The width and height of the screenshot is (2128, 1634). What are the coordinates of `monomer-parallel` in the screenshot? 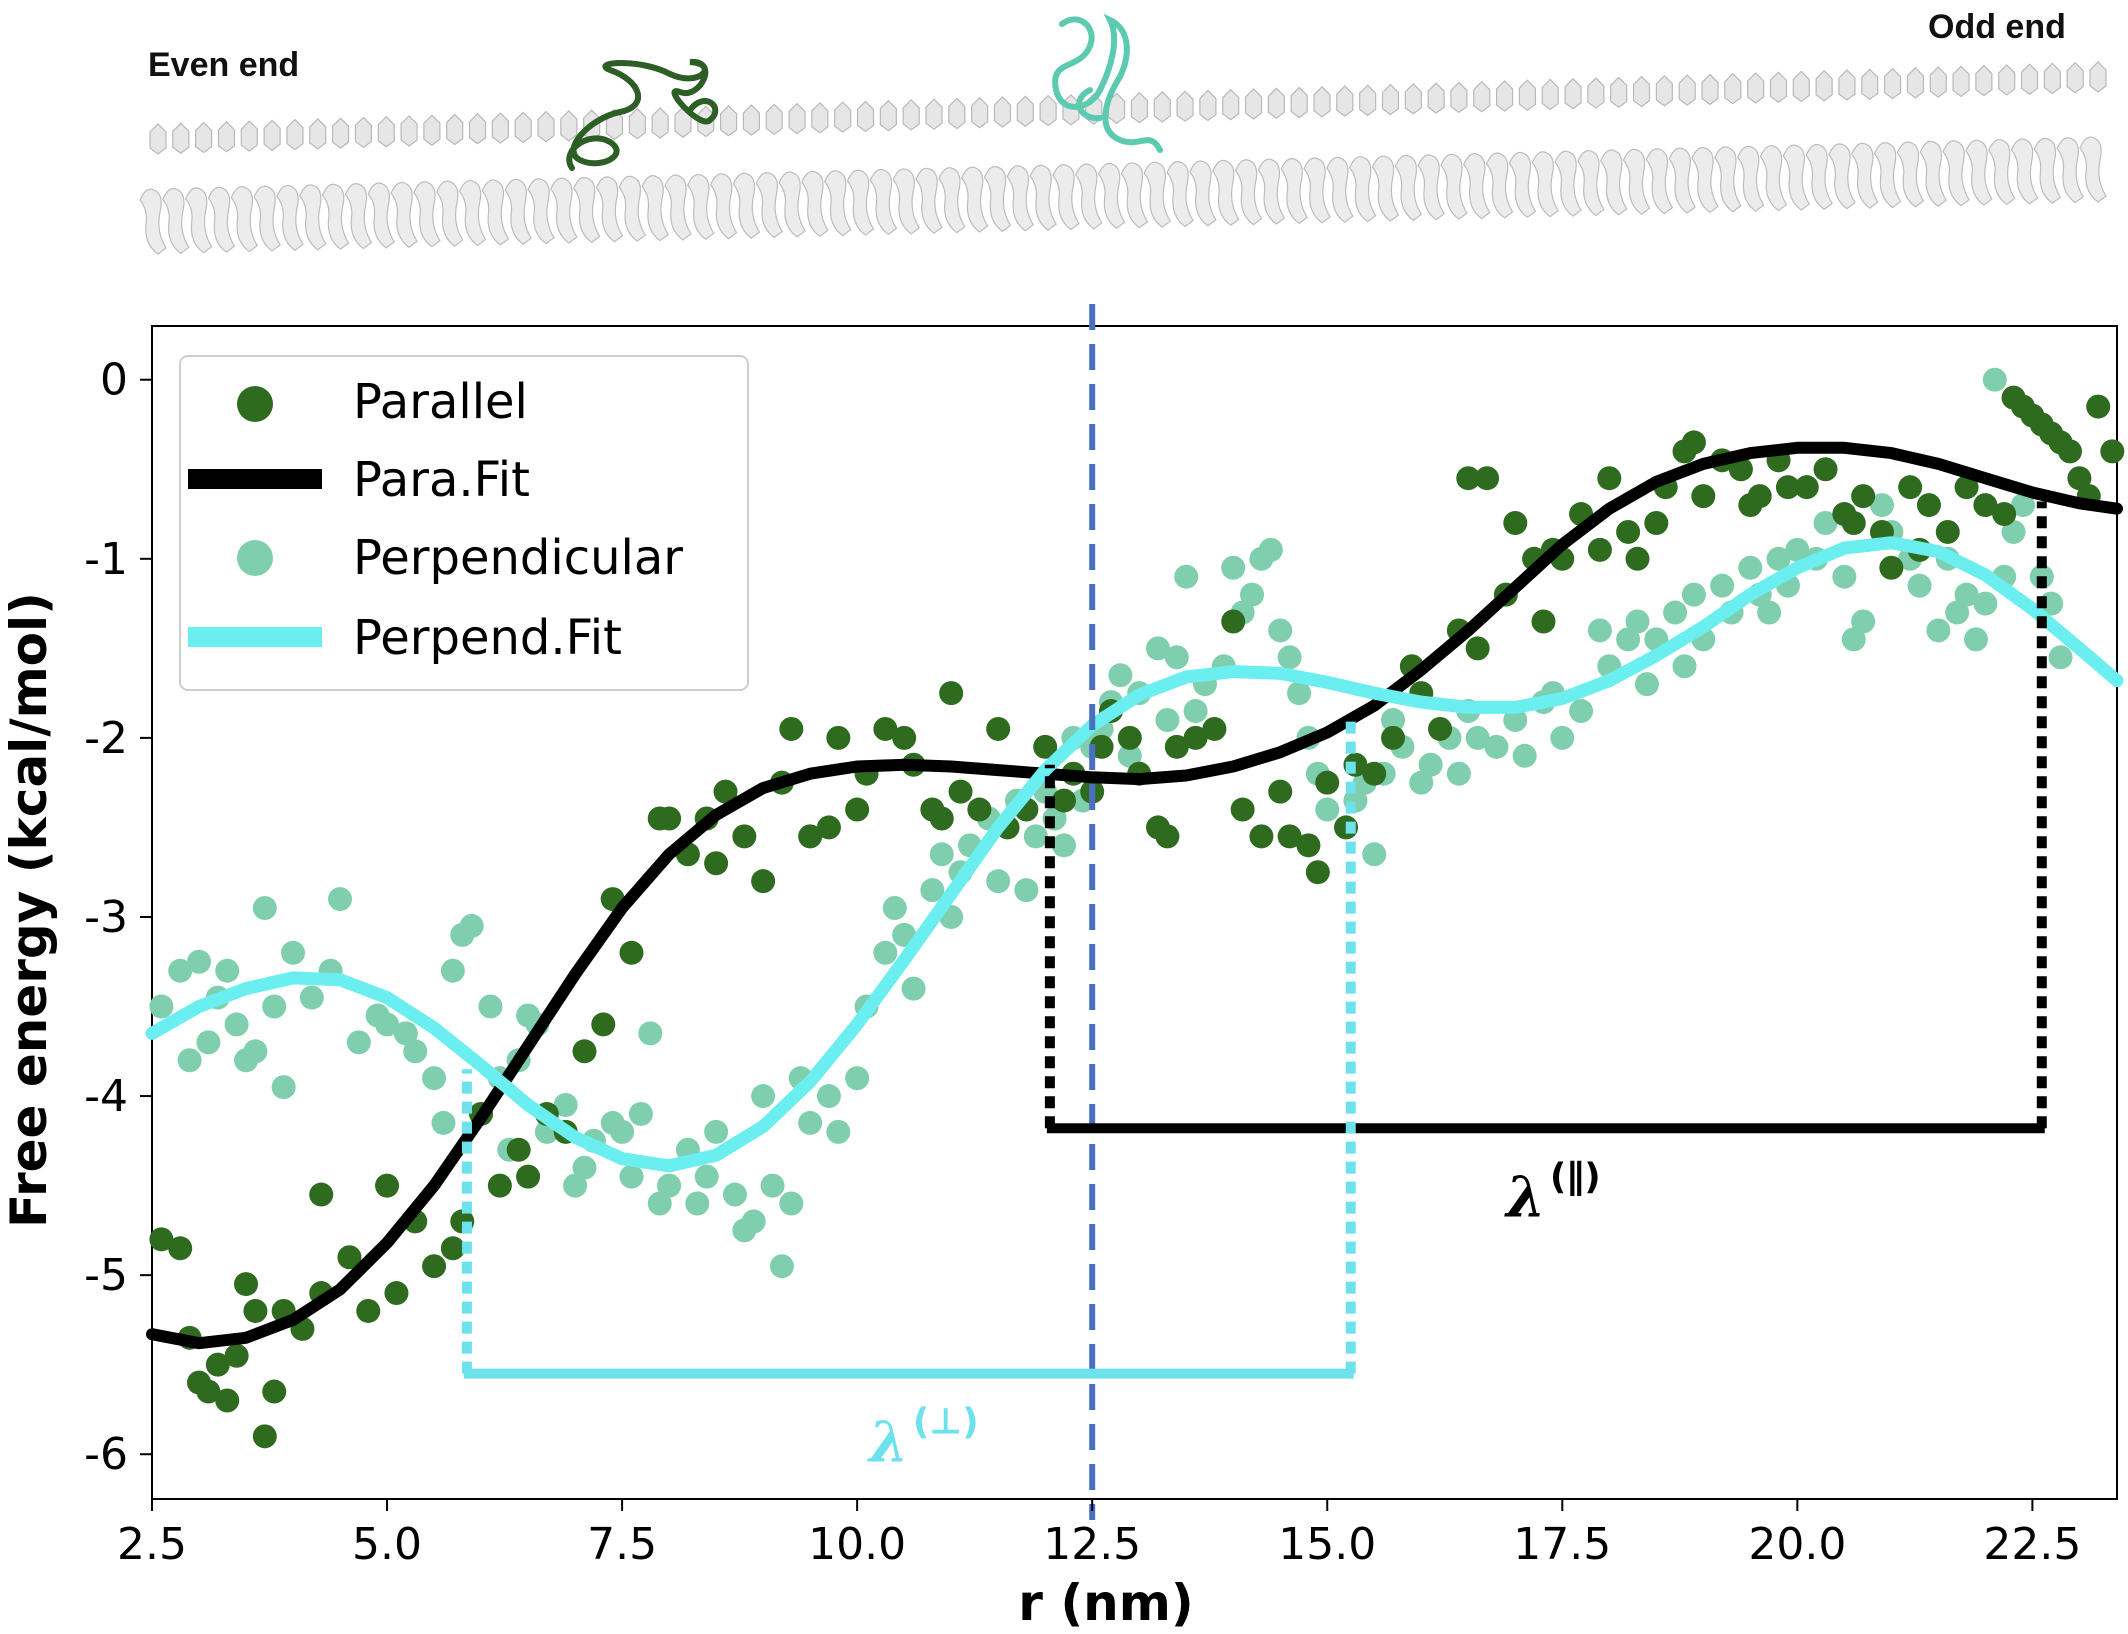 It's located at (642, 115).